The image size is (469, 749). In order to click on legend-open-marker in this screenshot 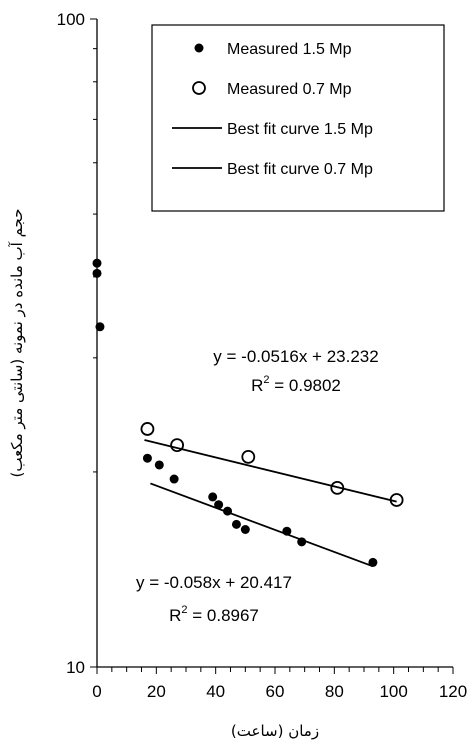, I will do `click(199, 88)`.